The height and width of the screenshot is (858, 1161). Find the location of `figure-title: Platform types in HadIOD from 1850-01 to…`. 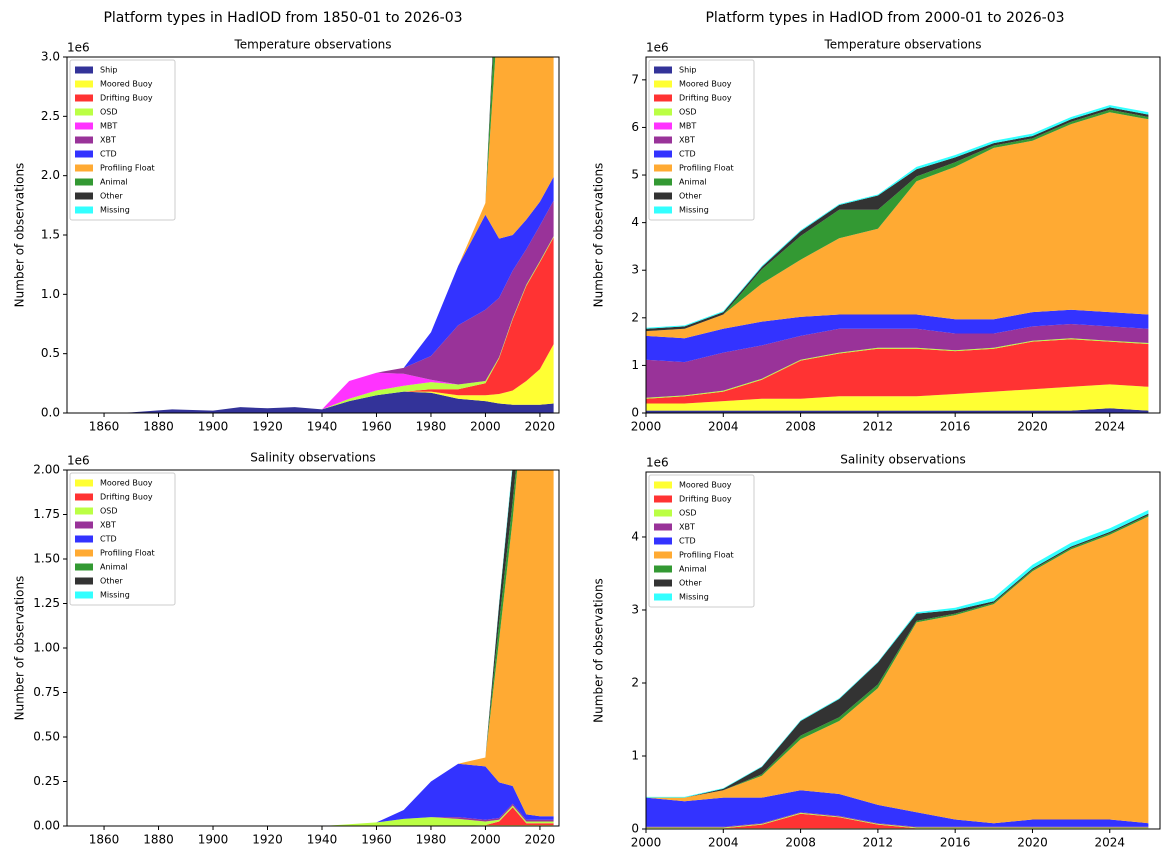

figure-title: Platform types in HadIOD from 1850-01 to… is located at coordinates (282, 18).